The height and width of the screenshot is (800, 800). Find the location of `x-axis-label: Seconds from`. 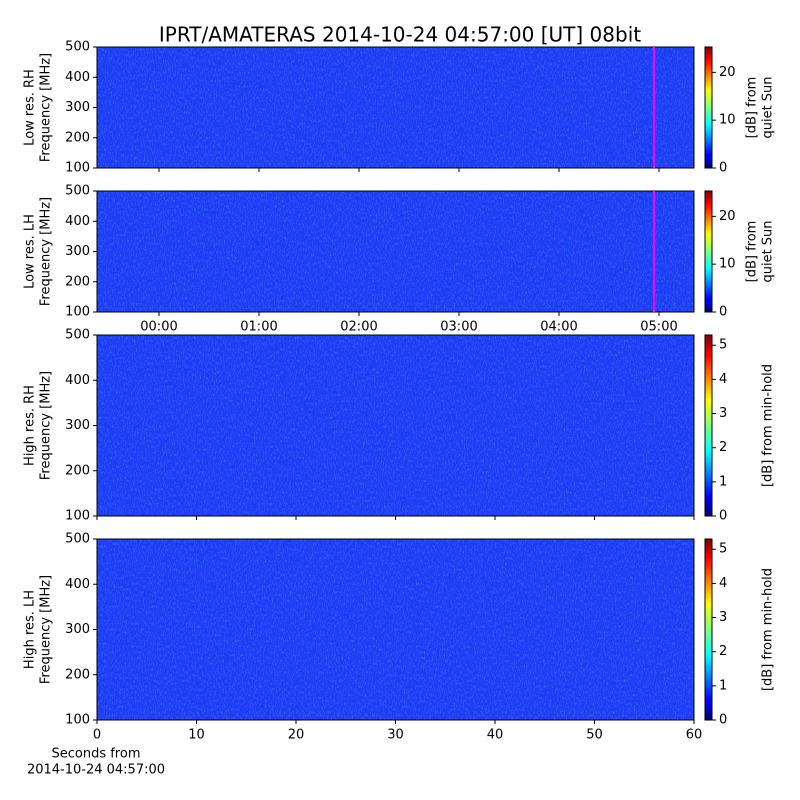

x-axis-label: Seconds from is located at coordinates (95, 754).